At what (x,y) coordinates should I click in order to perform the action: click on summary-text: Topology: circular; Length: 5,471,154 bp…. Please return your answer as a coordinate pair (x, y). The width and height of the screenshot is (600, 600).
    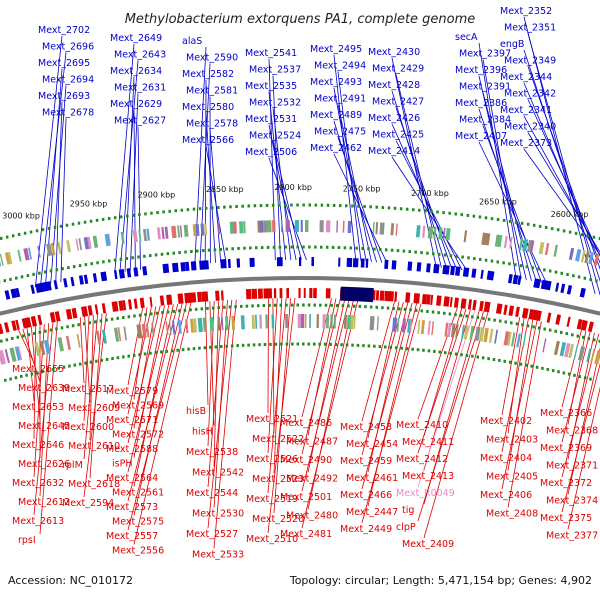
    Looking at the image, I should click on (440, 580).